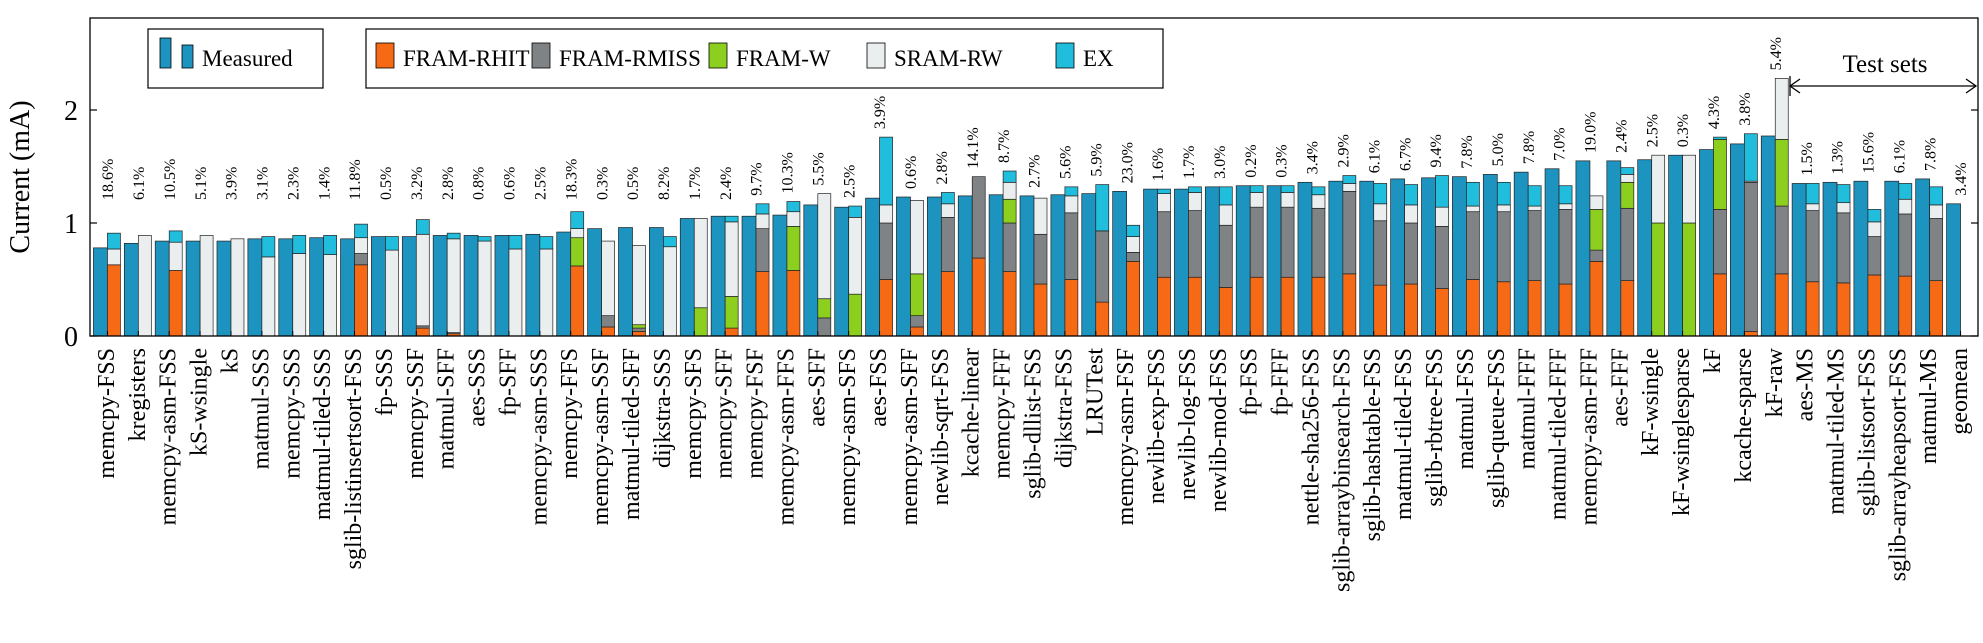 The height and width of the screenshot is (643, 1983). What do you see at coordinates (663, 408) in the screenshot?
I see `x-tick-label-dijkstra-SSS: dijkstra-SSS` at bounding box center [663, 408].